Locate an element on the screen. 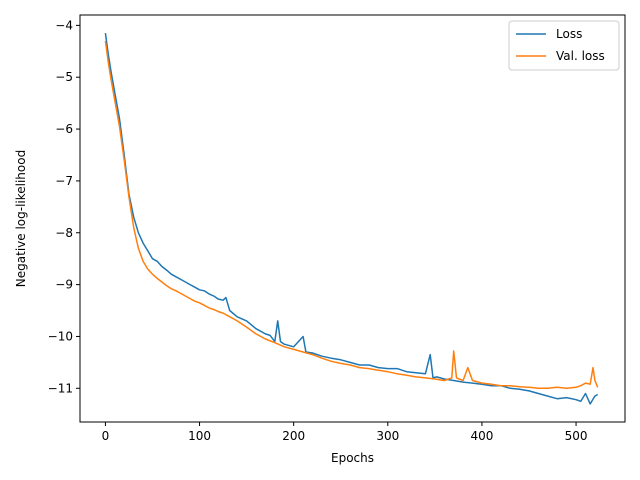 The width and height of the screenshot is (640, 480). legend-label-loss: Loss is located at coordinates (569, 34).